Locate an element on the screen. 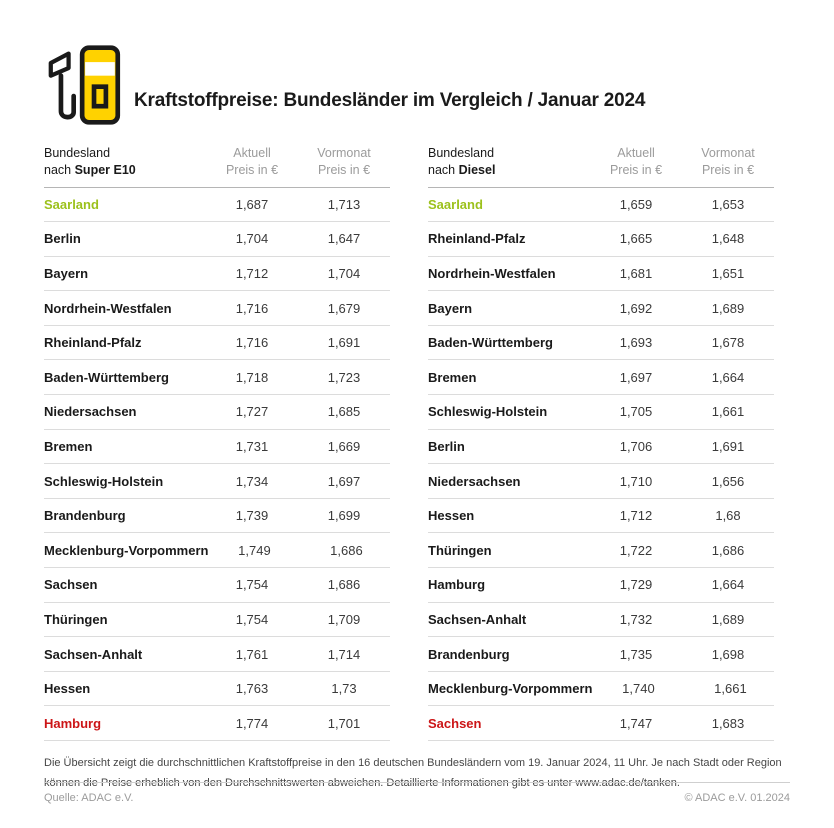 The height and width of the screenshot is (828, 834). table-row: Hessen 1,763 1,73 is located at coordinates (217, 689).